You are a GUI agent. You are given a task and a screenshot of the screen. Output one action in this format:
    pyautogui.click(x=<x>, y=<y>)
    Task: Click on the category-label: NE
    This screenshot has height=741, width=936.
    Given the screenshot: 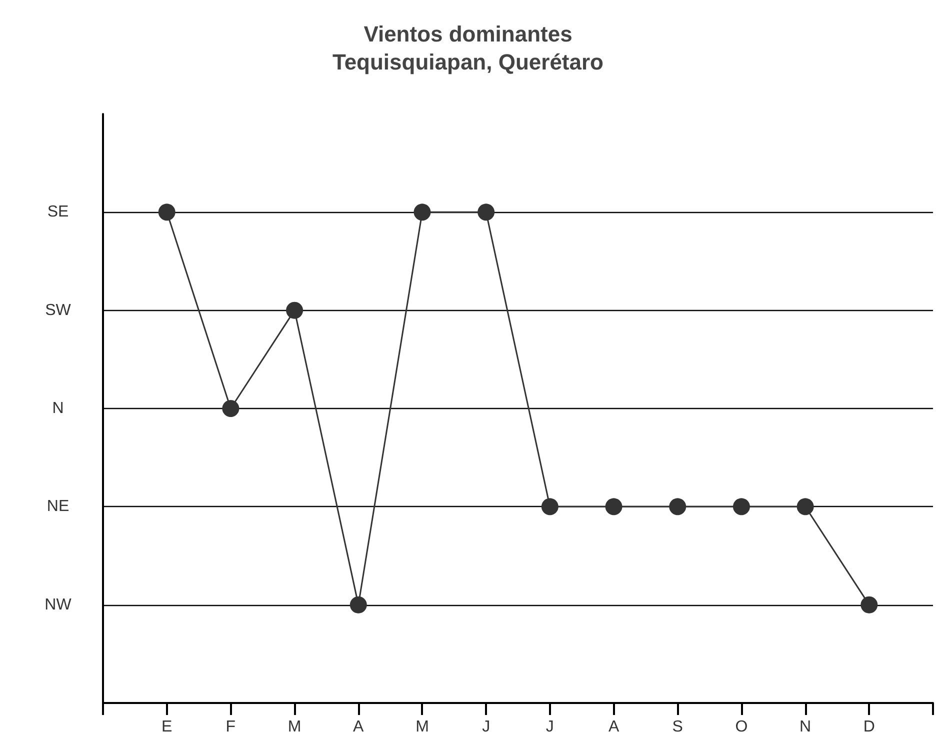 What is the action you would take?
    pyautogui.click(x=58, y=507)
    